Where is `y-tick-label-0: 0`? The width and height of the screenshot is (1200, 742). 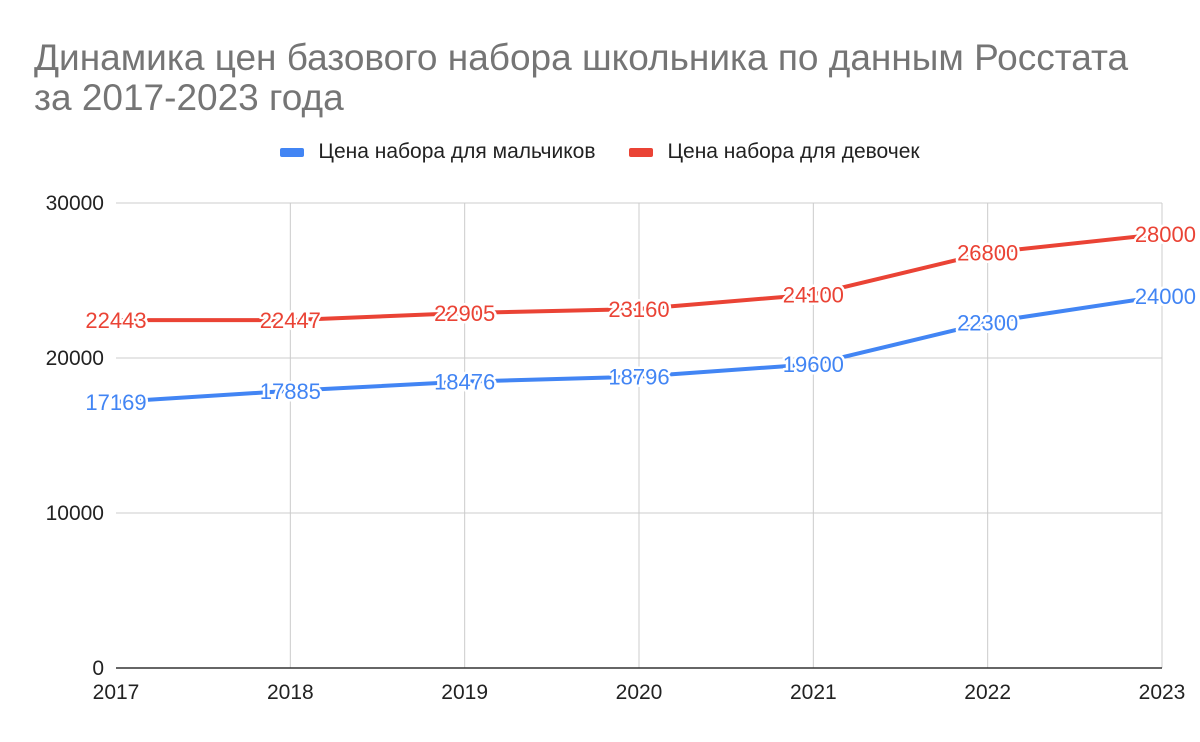
y-tick-label-0: 0 is located at coordinates (98, 668).